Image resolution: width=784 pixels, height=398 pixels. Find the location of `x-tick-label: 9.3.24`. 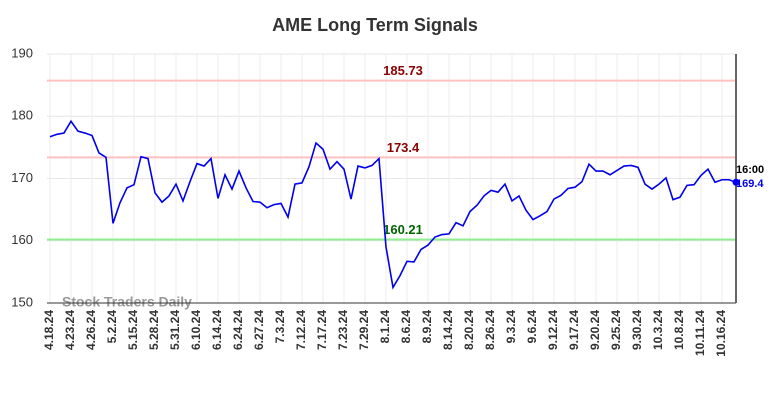

x-tick-label: 9.3.24 is located at coordinates (511, 327).